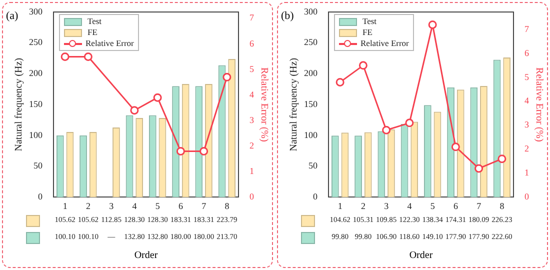 This screenshot has height=270, width=550. Describe the element at coordinates (287, 16) in the screenshot. I see `chart-title: (b)` at that location.